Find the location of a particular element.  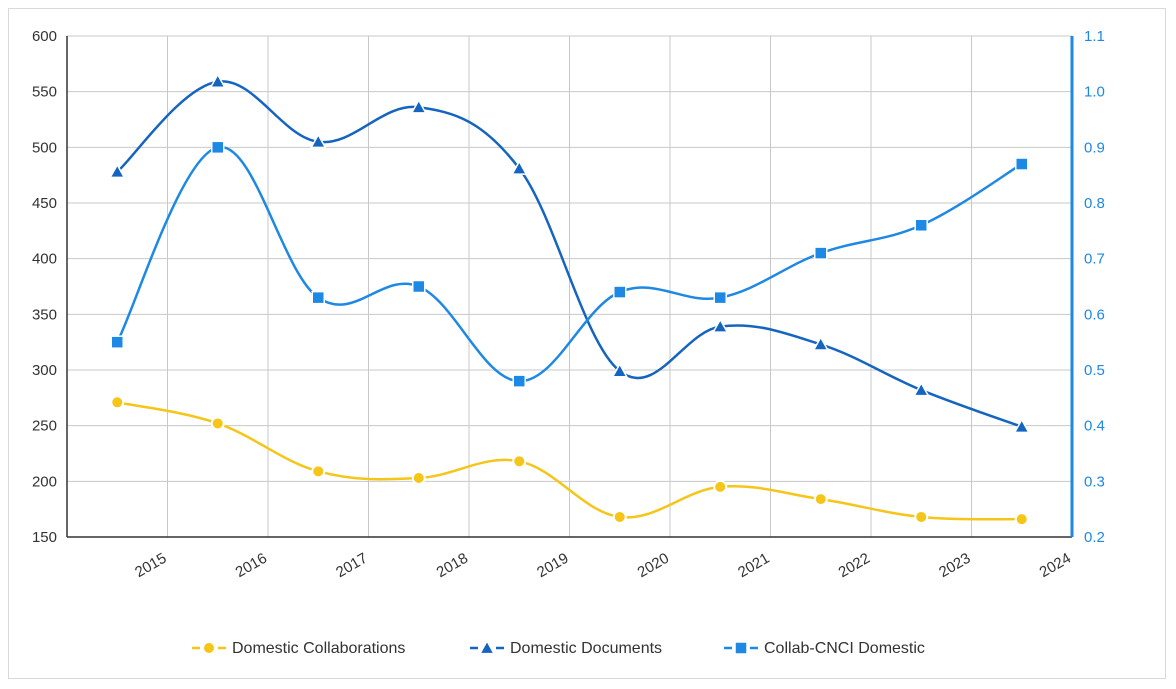

right-tick-label: 0.2 is located at coordinates (1094, 537).